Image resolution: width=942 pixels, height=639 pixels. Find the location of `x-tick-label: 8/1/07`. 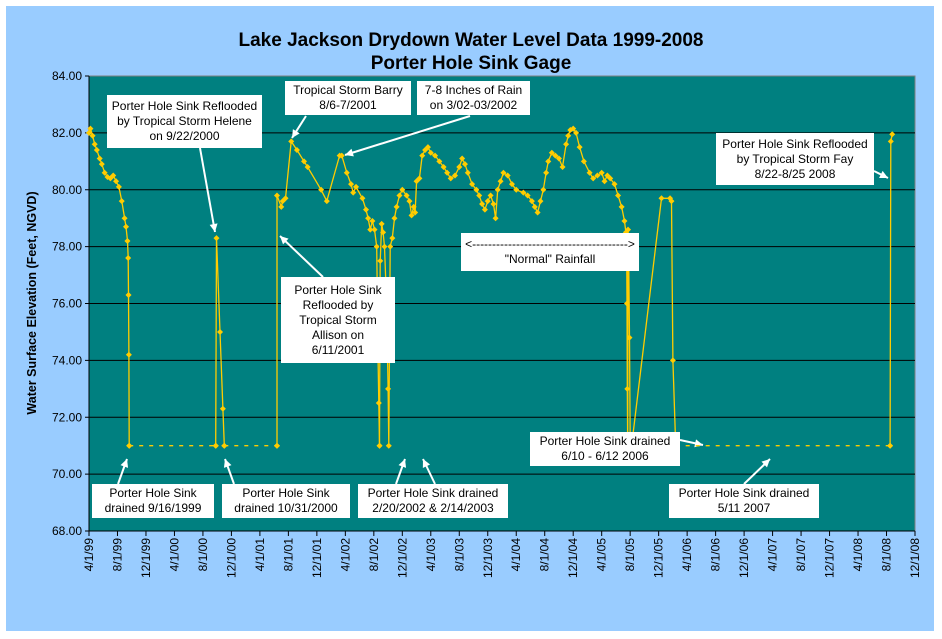

x-tick-label: 8/1/07 is located at coordinates (801, 555).